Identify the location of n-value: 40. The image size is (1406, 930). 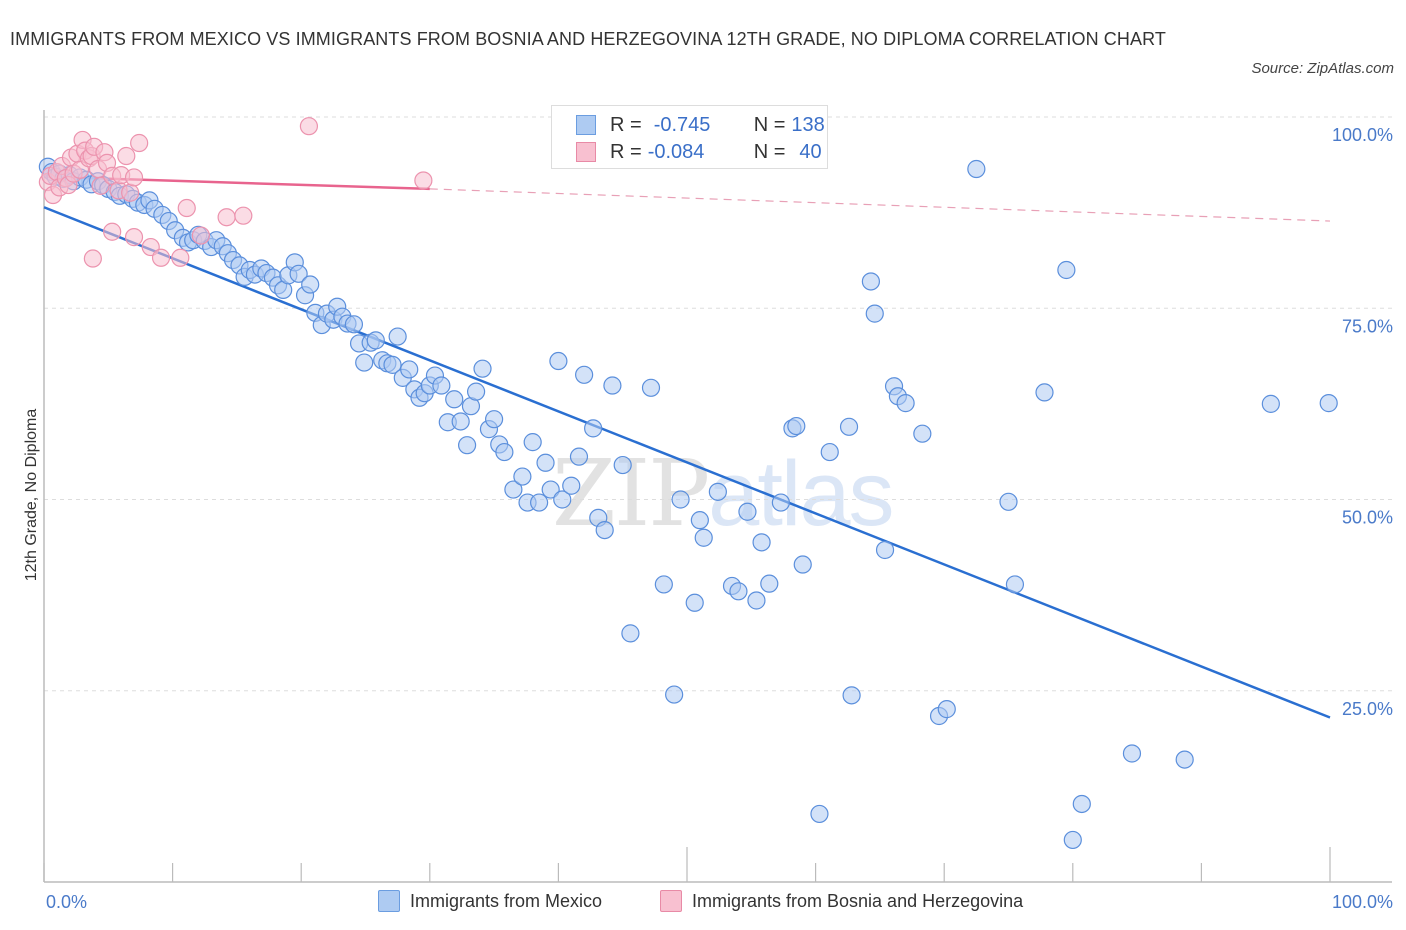
(810, 151).